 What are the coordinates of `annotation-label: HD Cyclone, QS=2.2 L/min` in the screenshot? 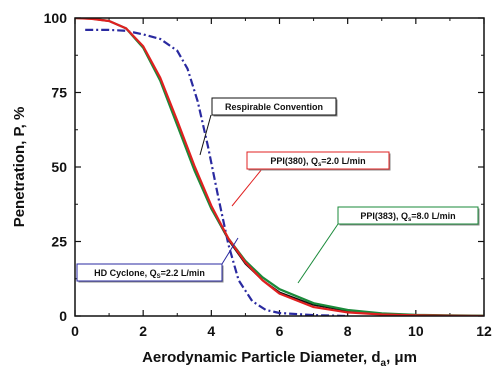 It's located at (149, 274).